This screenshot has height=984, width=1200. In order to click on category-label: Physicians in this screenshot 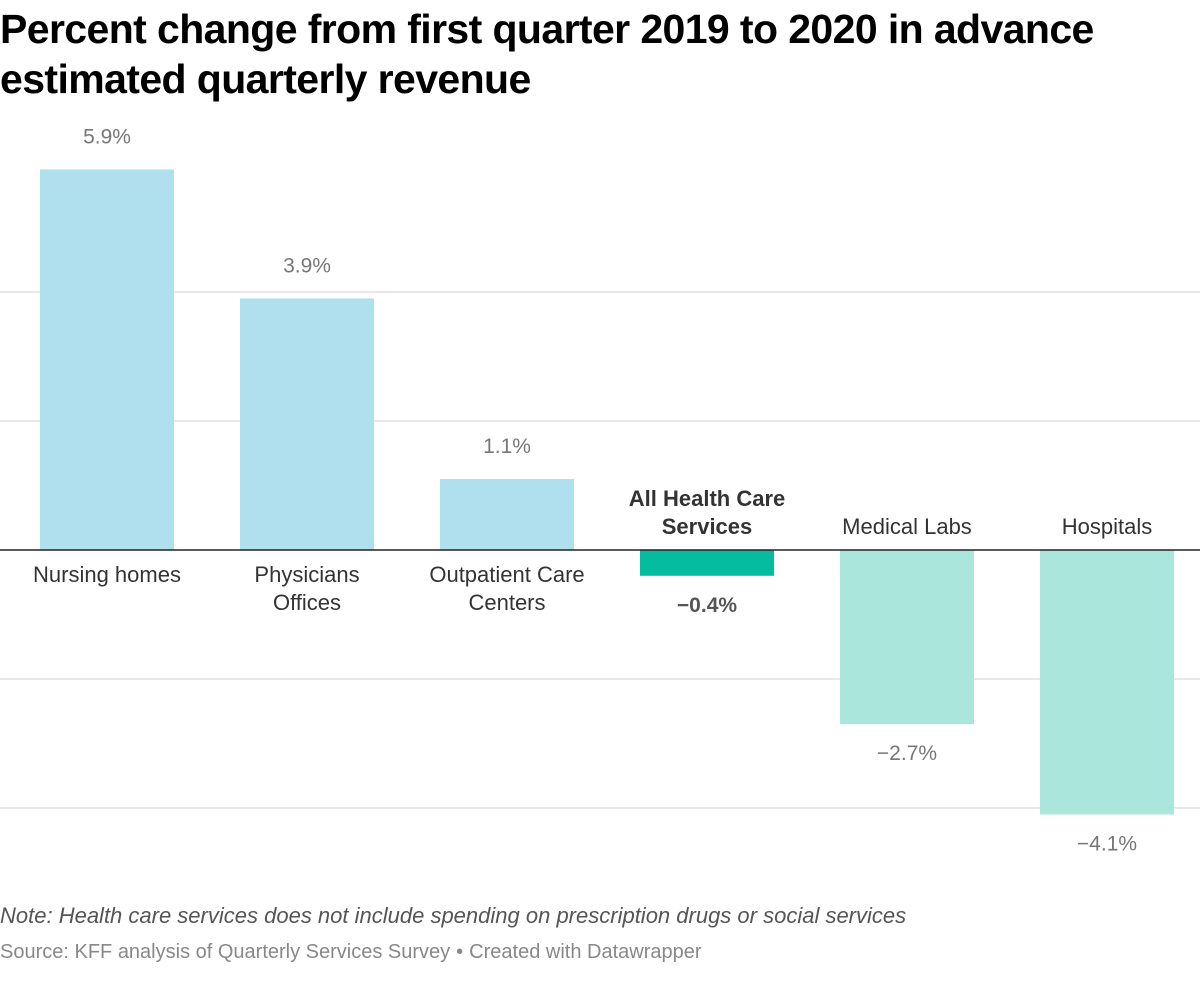, I will do `click(306, 574)`.